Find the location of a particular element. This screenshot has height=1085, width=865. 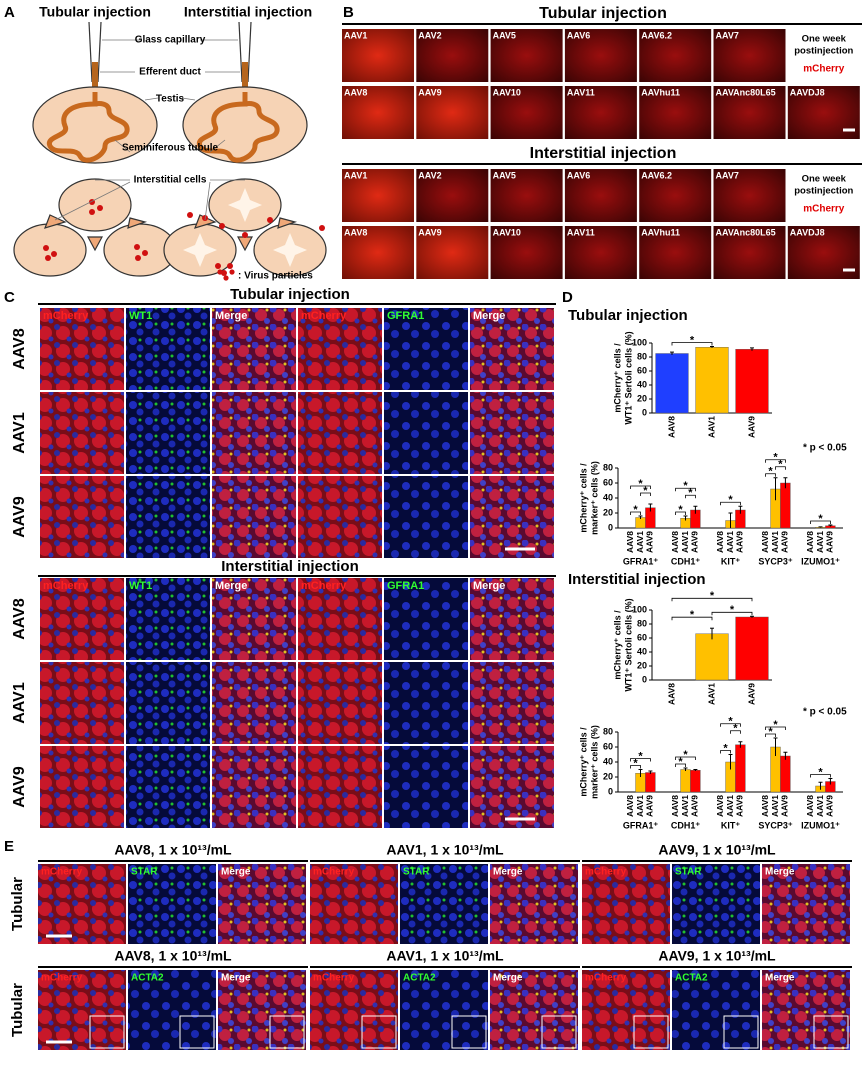

group-label: CDH1⁺ is located at coordinates (686, 561).